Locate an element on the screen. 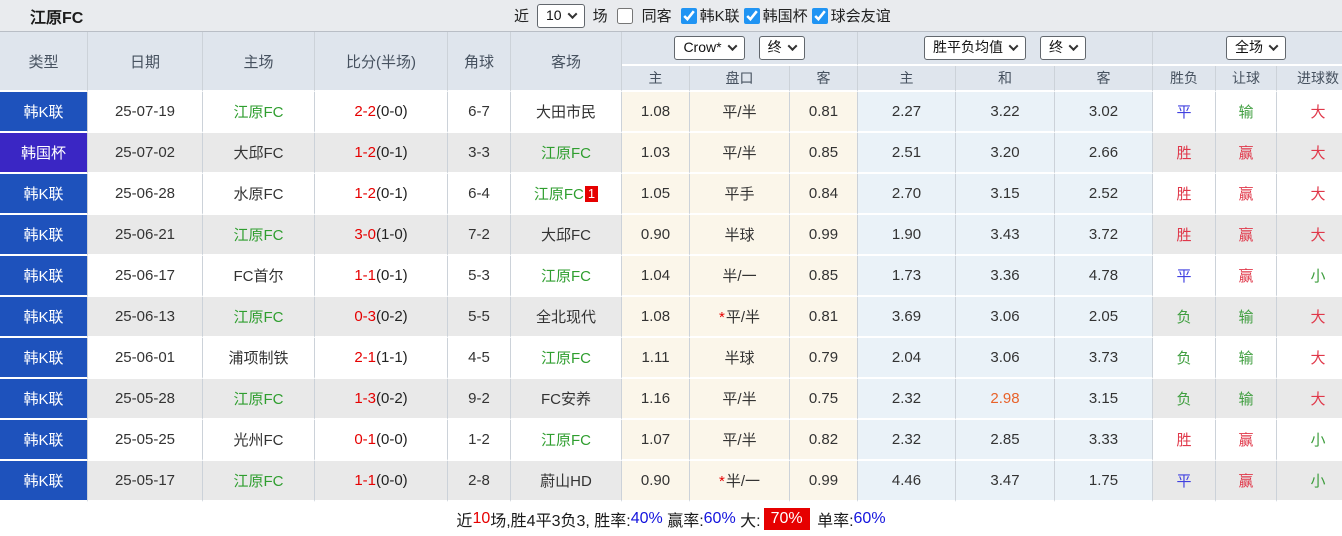 Image resolution: width=1342 pixels, height=536 pixels. cell-score: 3-0(1-0) is located at coordinates (381, 235).